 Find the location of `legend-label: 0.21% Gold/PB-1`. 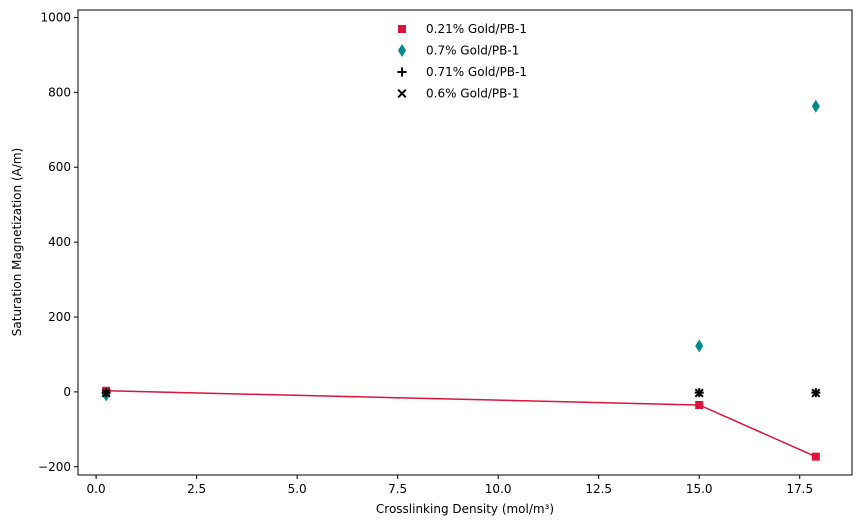

legend-label: 0.21% Gold/PB-1 is located at coordinates (476, 29).